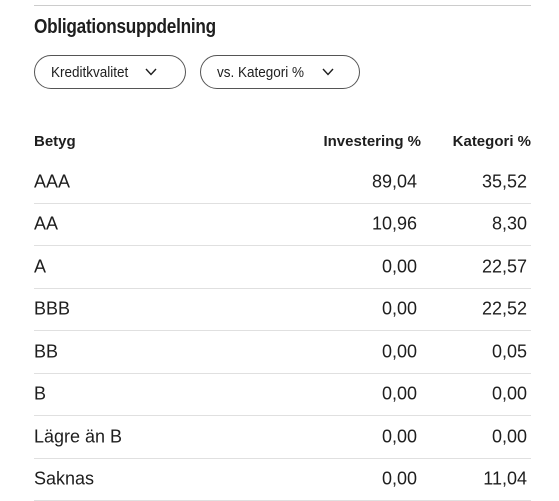 This screenshot has height=501, width=559. What do you see at coordinates (282, 5) in the screenshot?
I see `top-divider` at bounding box center [282, 5].